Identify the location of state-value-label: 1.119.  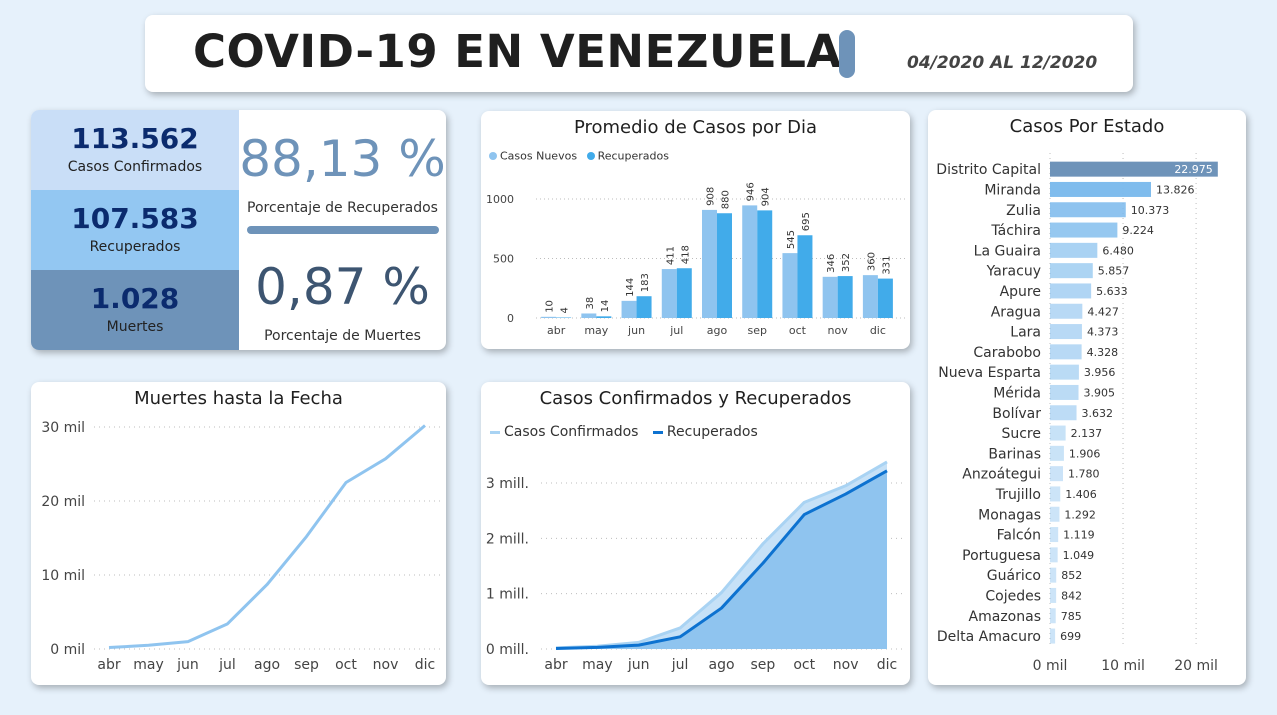
(1079, 535).